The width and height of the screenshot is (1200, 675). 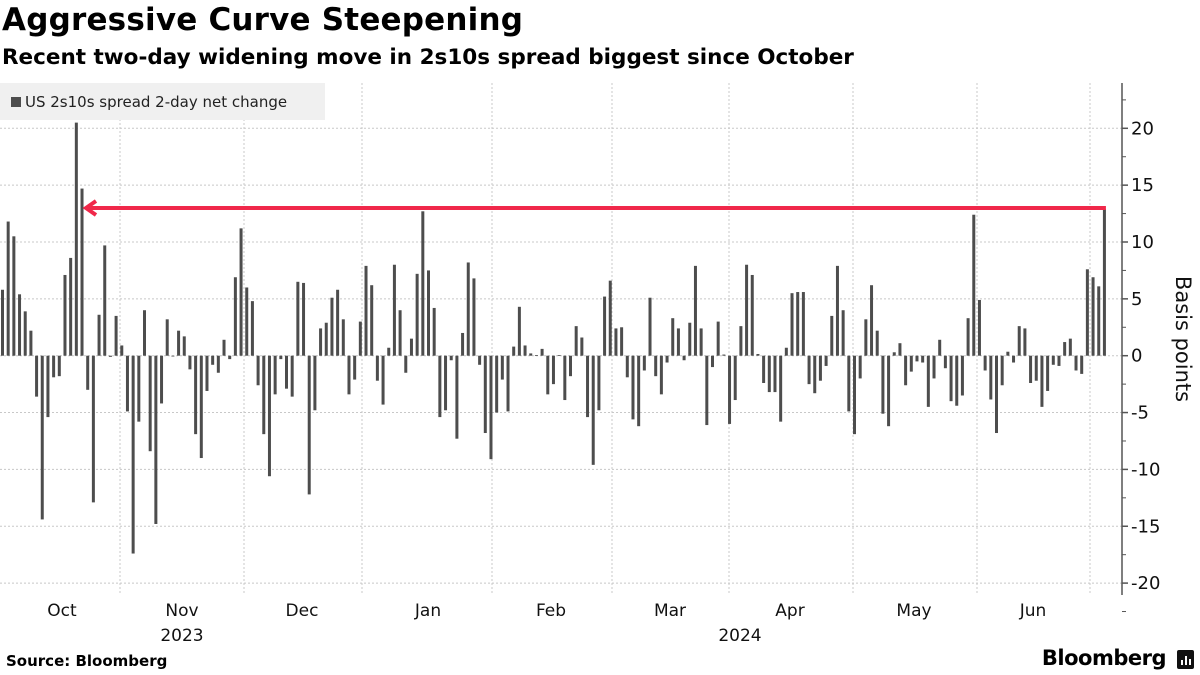 What do you see at coordinates (739, 636) in the screenshot?
I see `x-year-label: 2024` at bounding box center [739, 636].